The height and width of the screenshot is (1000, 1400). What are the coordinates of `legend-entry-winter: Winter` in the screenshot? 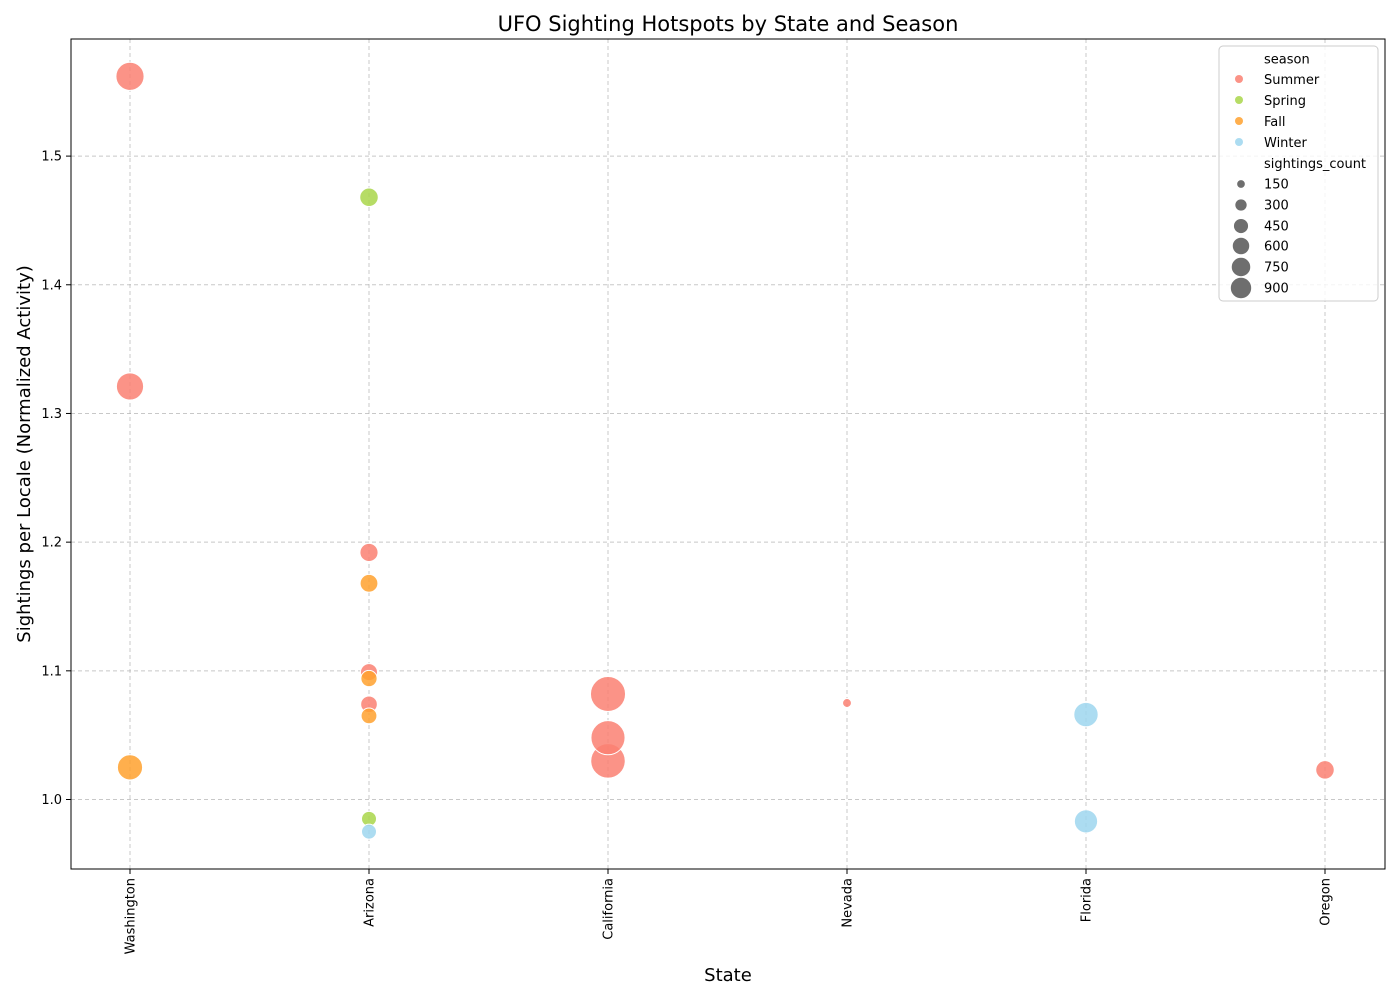 It's located at (1286, 143).